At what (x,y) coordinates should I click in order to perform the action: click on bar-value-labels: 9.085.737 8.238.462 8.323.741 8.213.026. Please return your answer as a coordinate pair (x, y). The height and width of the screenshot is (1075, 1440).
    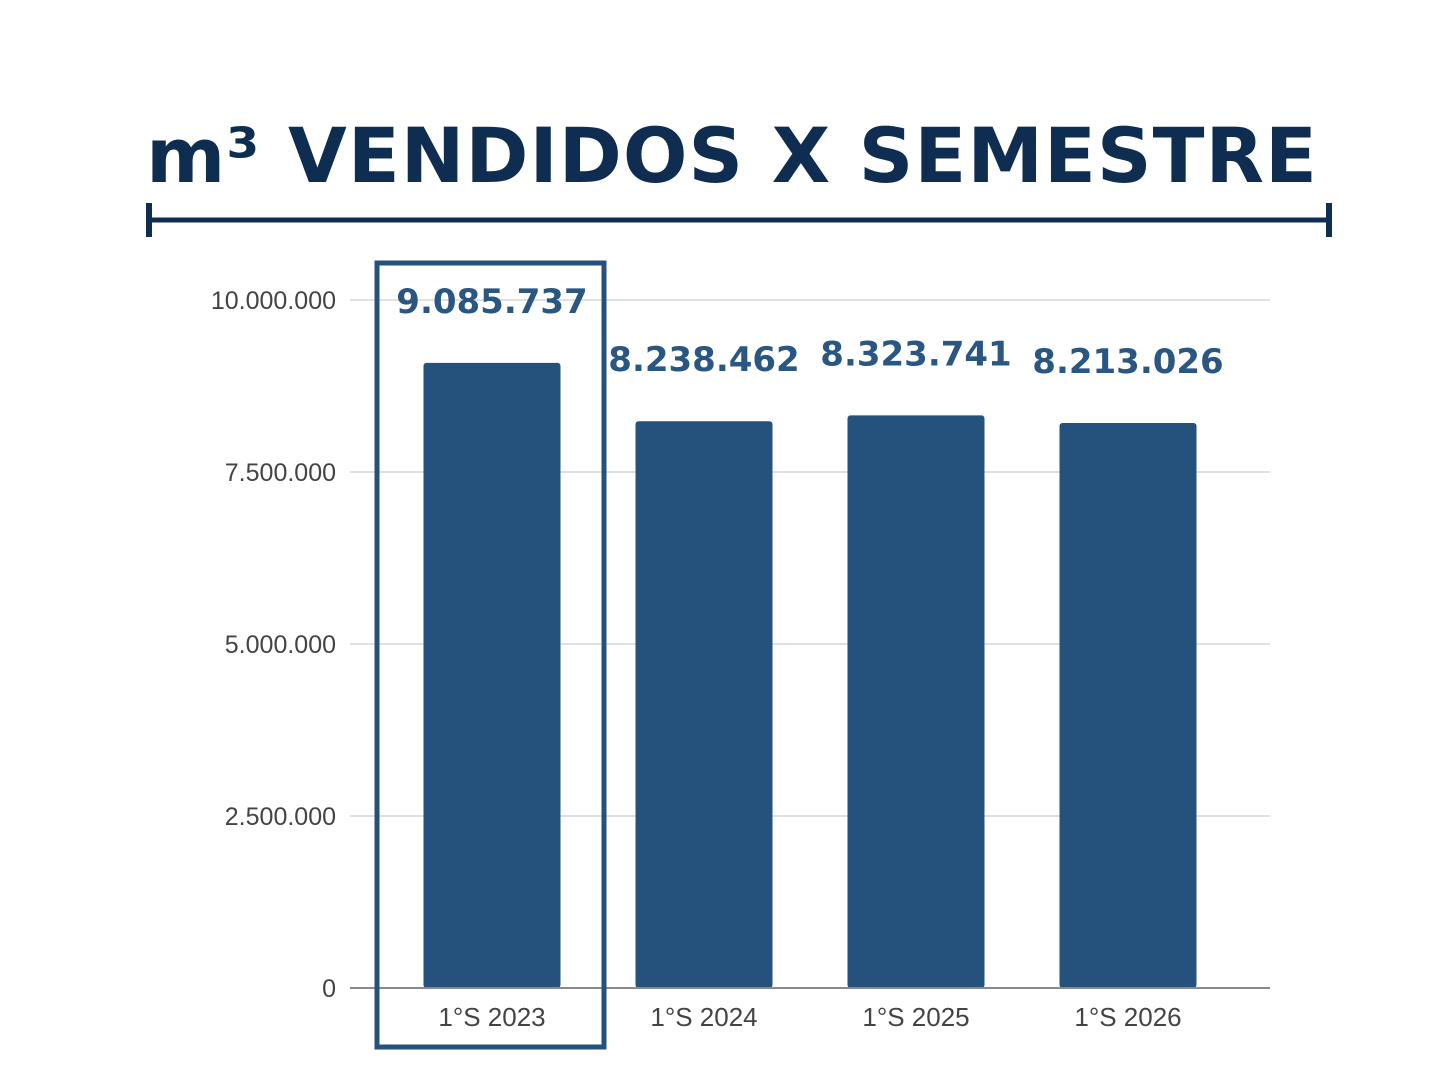
    Looking at the image, I should click on (809, 332).